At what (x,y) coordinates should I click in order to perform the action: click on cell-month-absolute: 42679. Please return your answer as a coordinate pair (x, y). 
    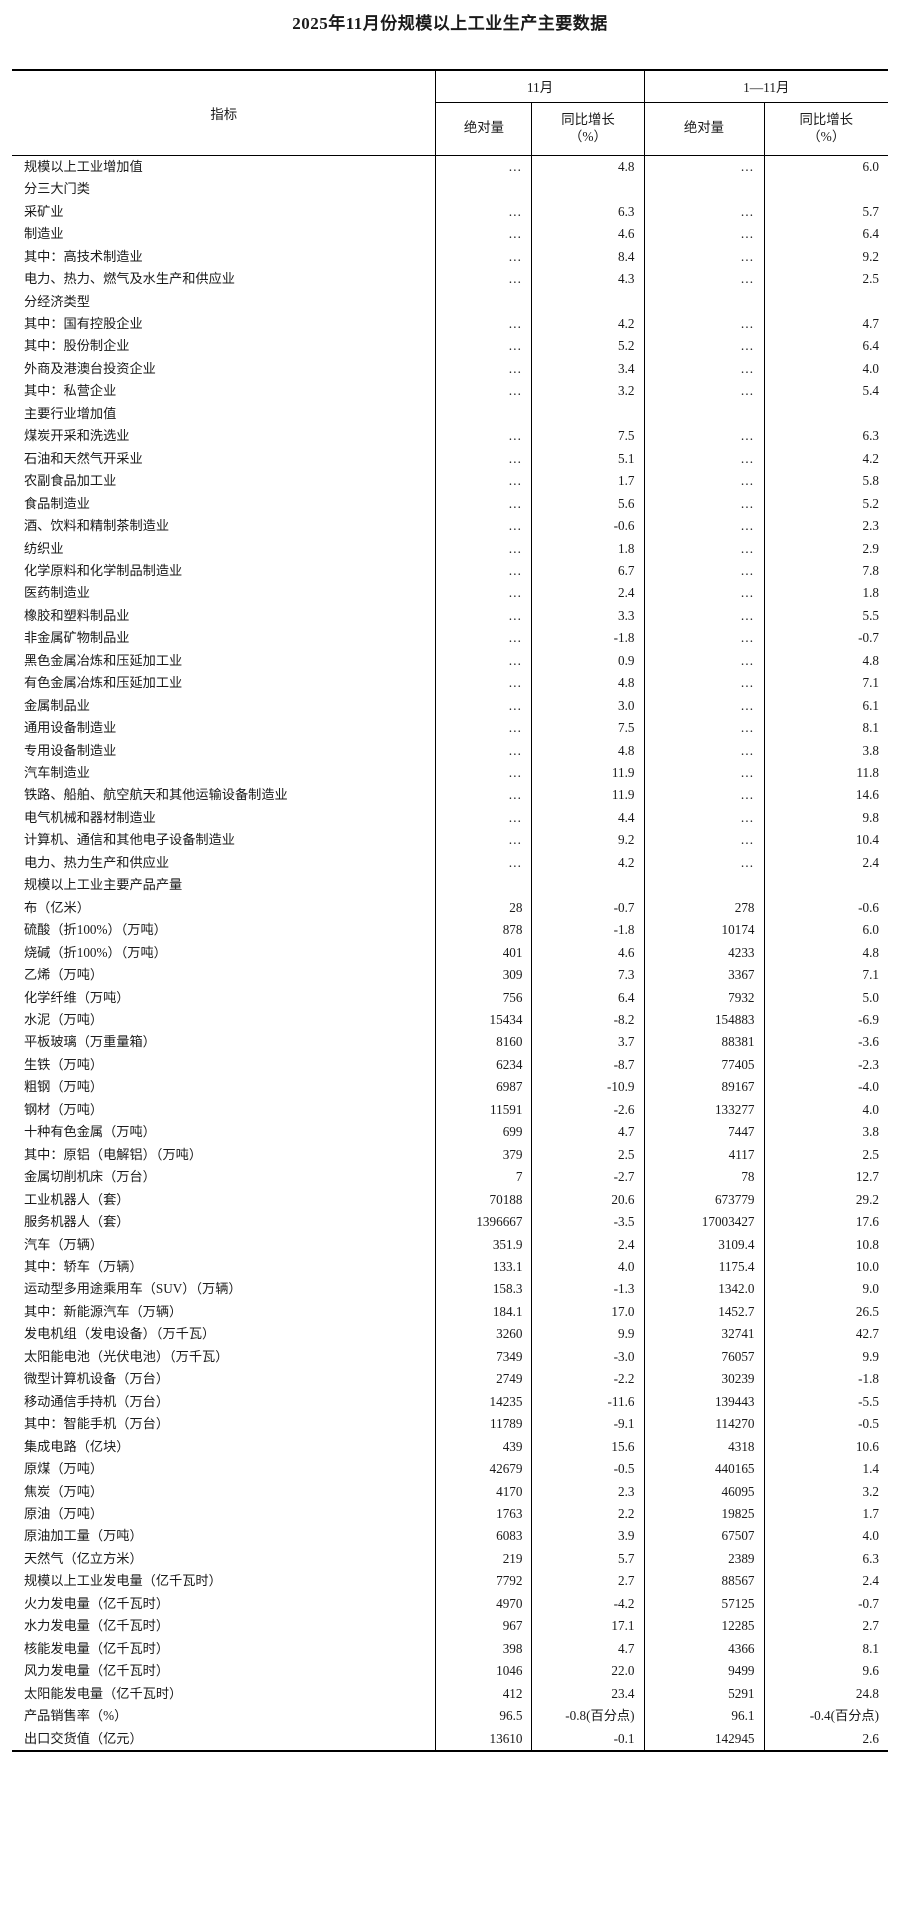
    Looking at the image, I should click on (483, 1469).